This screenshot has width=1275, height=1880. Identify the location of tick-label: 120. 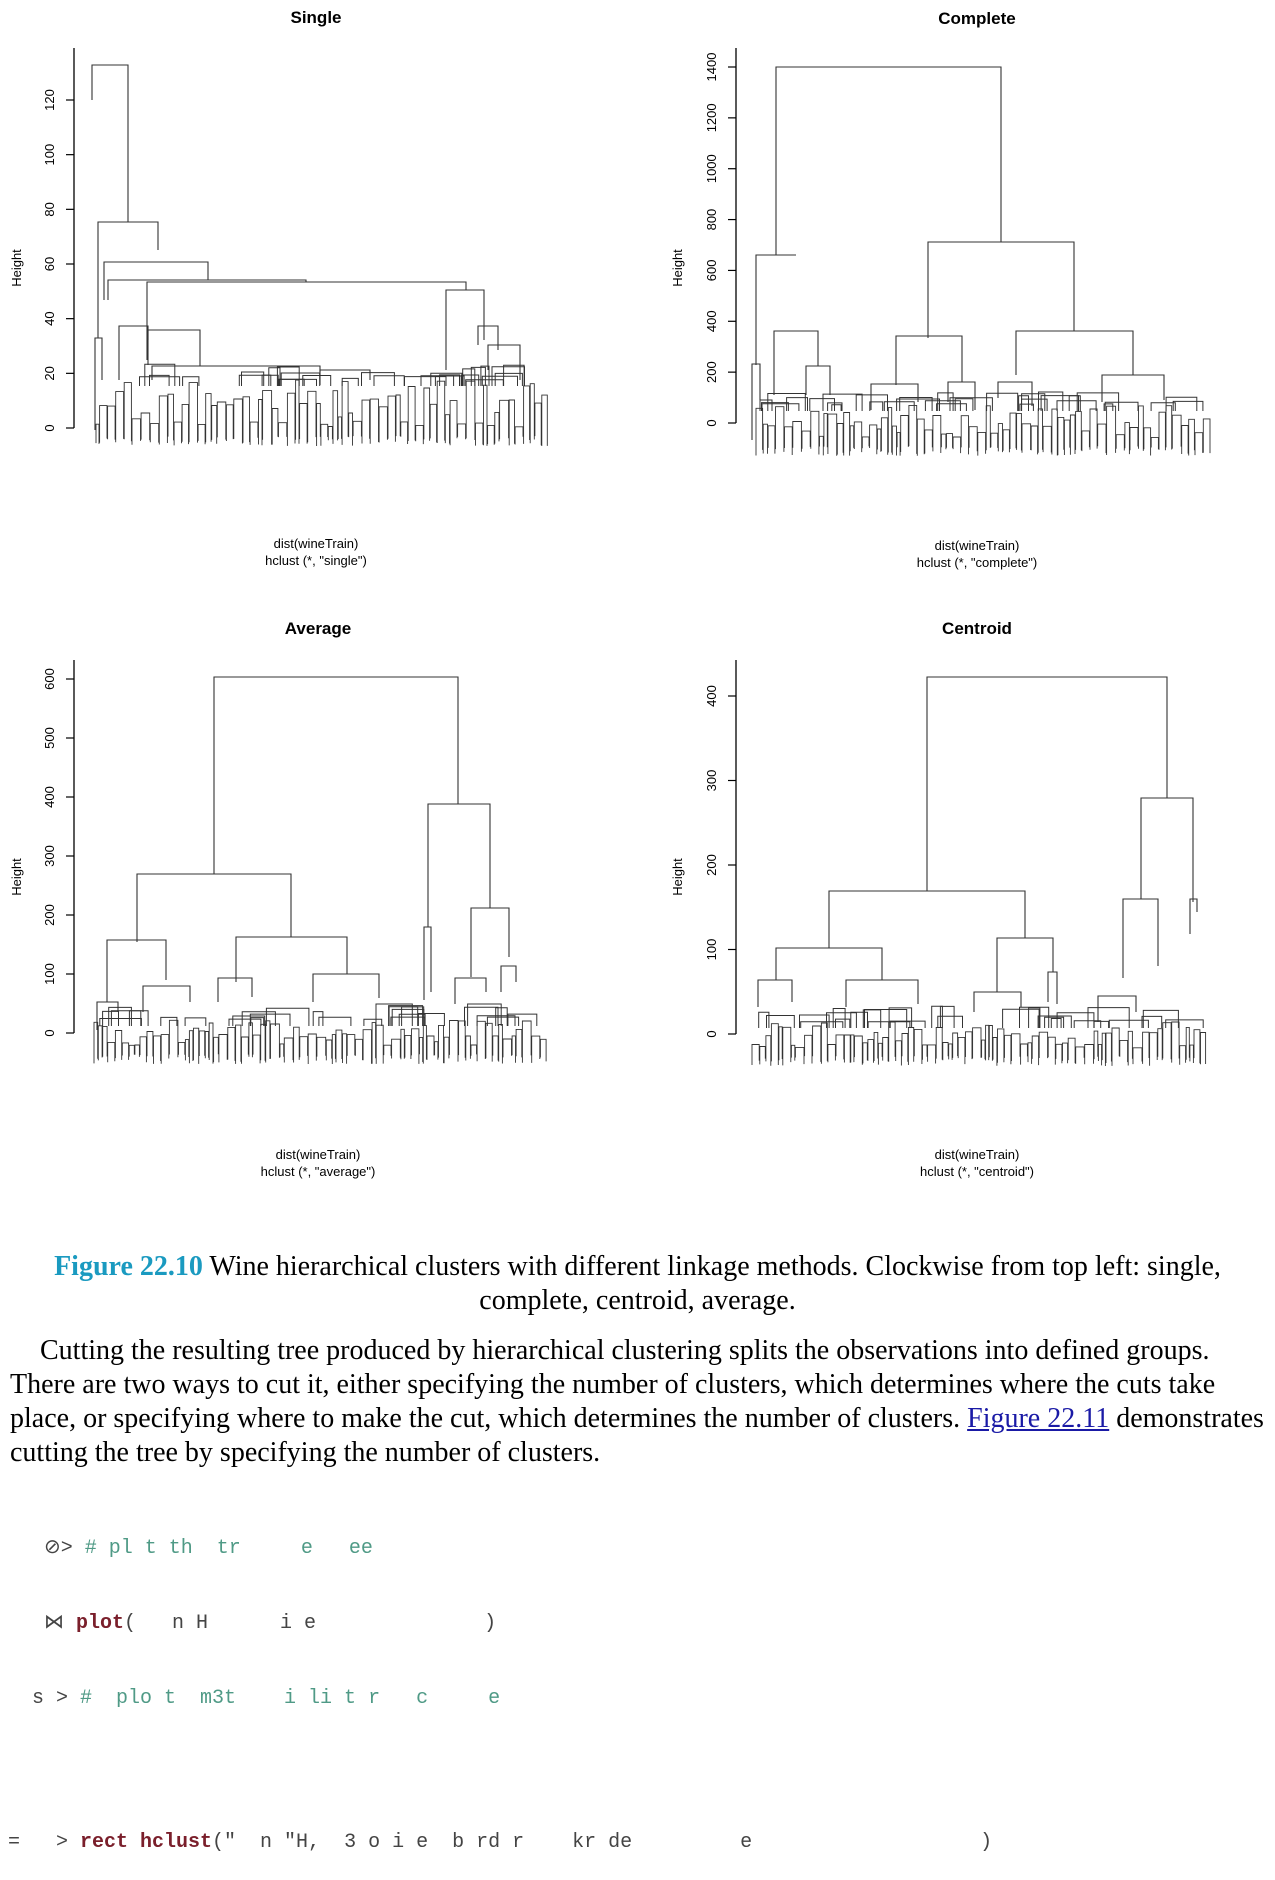
(49, 100).